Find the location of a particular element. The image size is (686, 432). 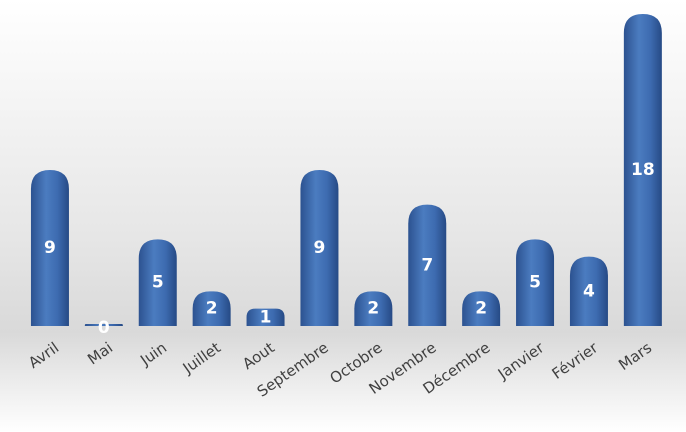

value-label-avril: 9 is located at coordinates (50, 248).